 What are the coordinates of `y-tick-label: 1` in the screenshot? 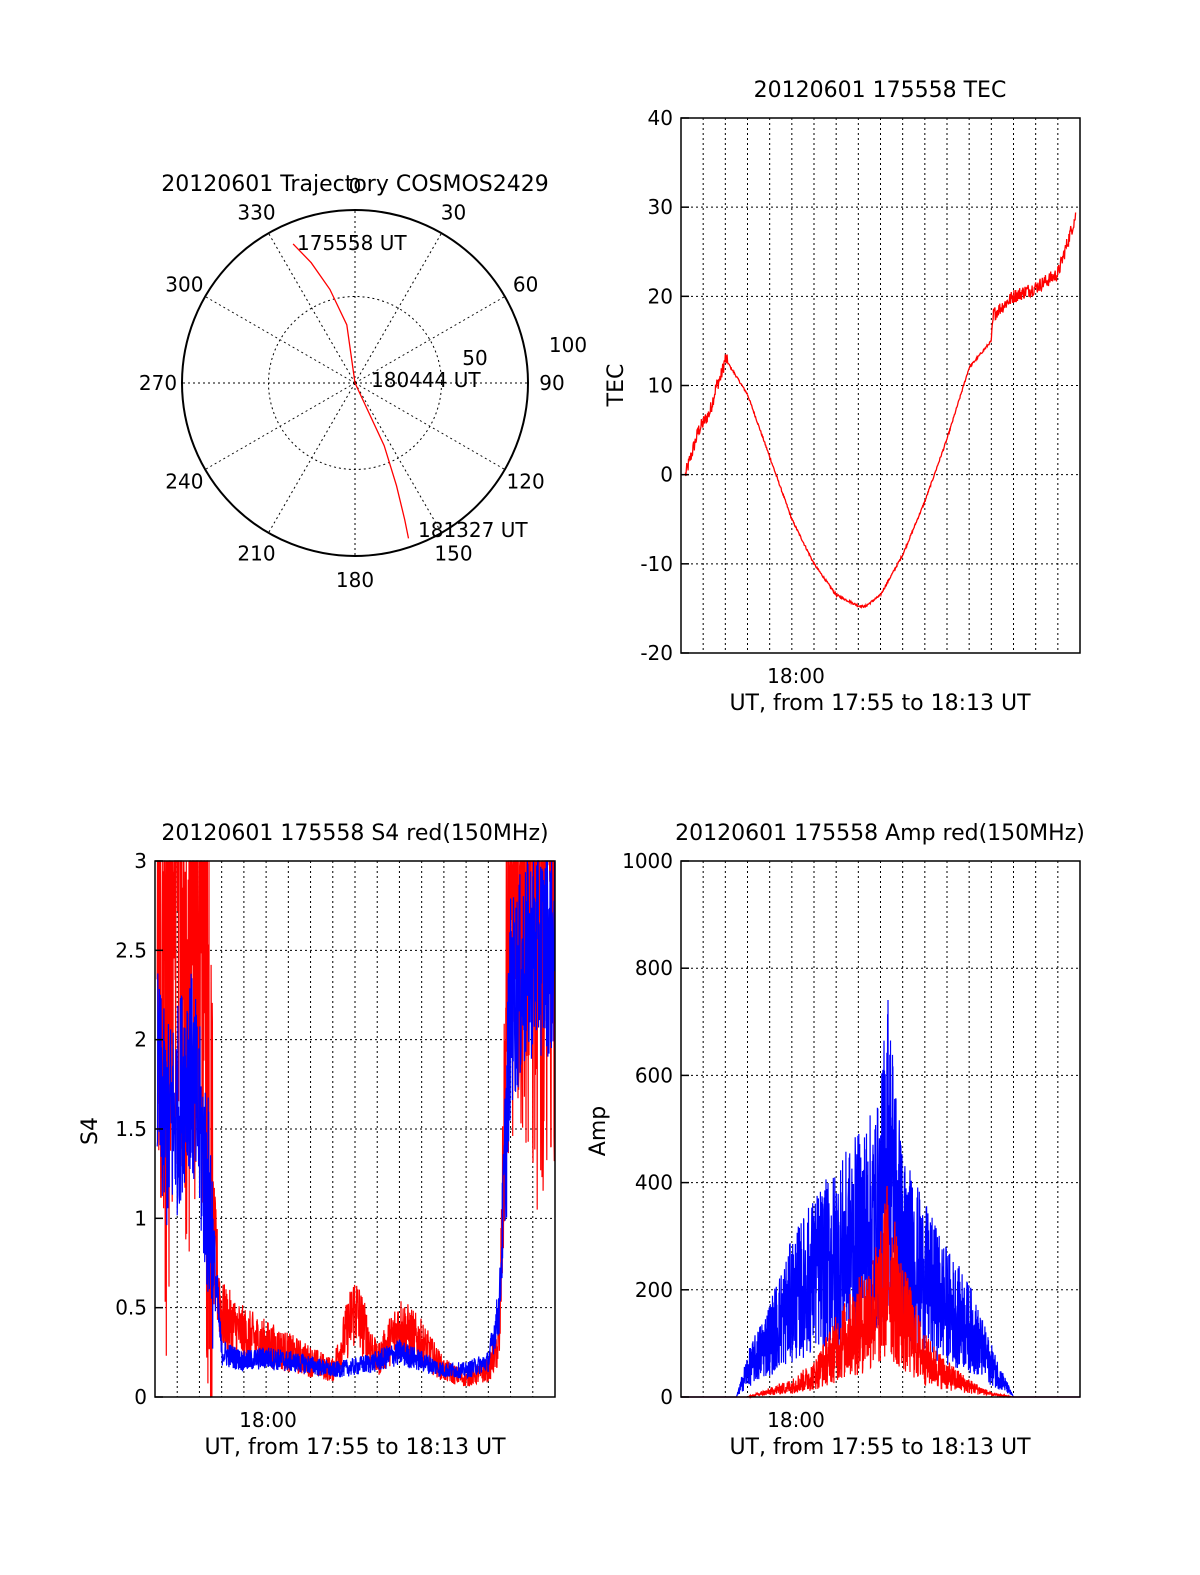 It's located at (140, 1218).